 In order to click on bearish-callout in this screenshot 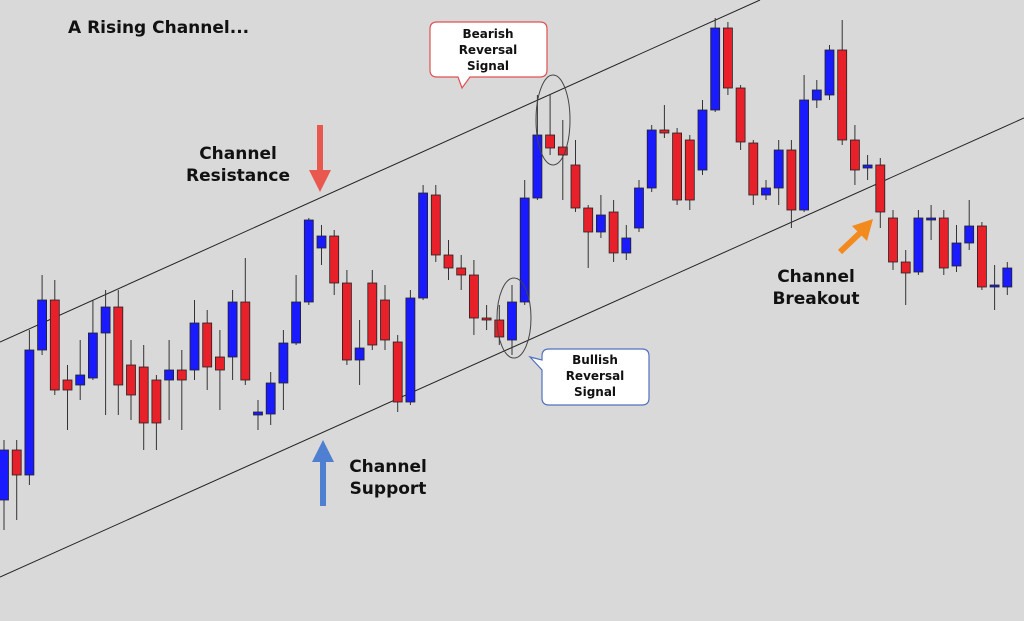, I will do `click(488, 55)`.